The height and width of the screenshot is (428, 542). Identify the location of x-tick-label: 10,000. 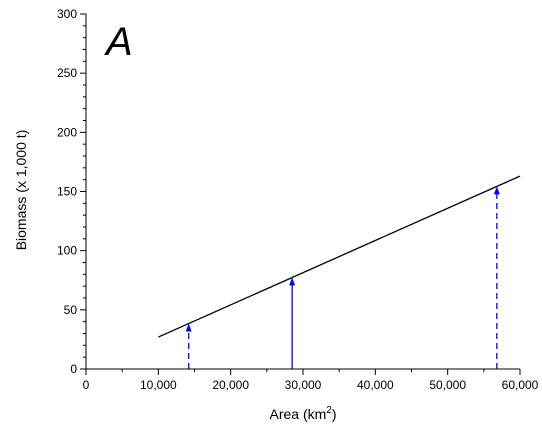
(158, 385).